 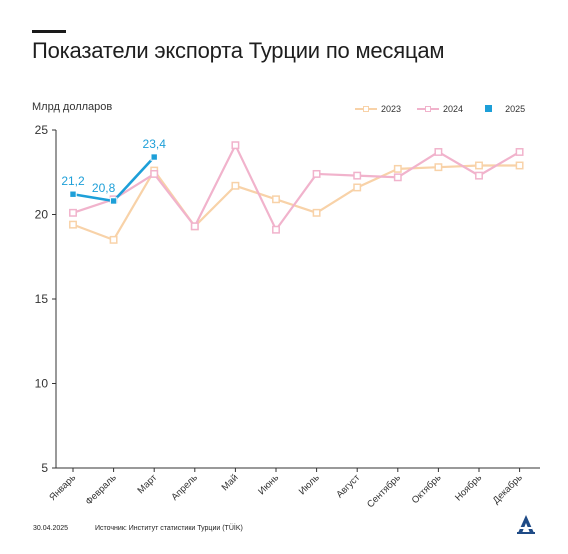 What do you see at coordinates (184, 487) in the screenshot?
I see `x-tick-label: Апрель` at bounding box center [184, 487].